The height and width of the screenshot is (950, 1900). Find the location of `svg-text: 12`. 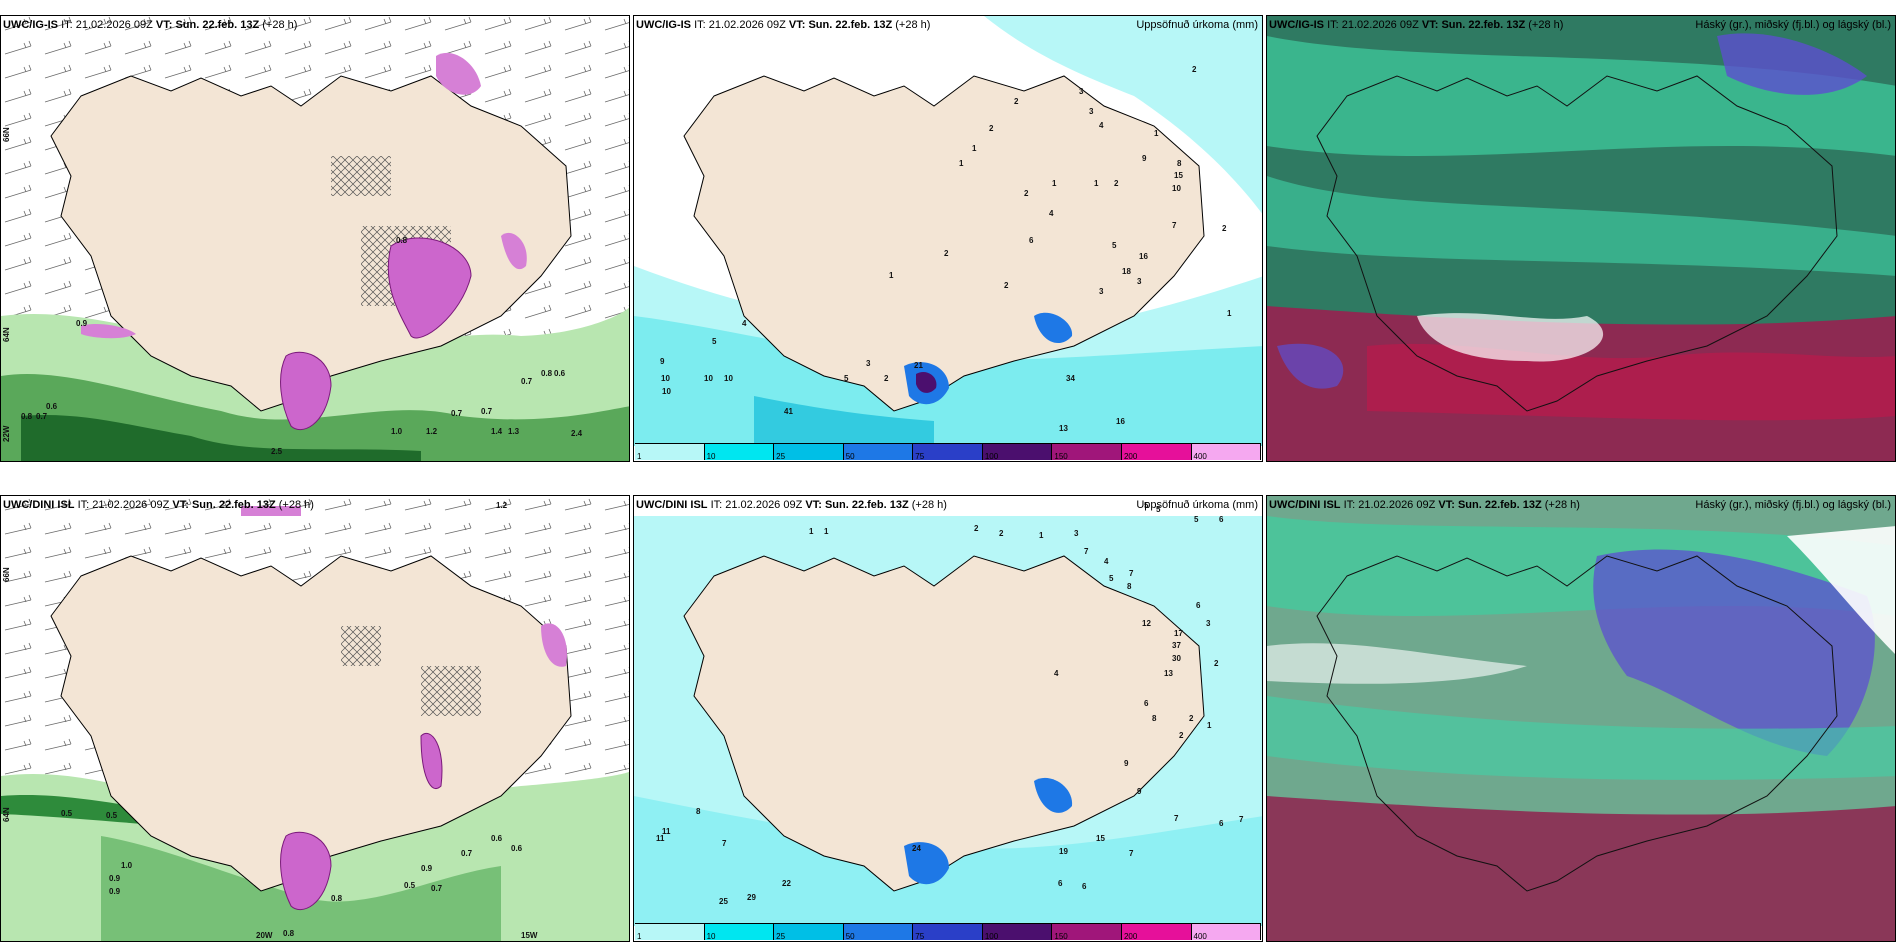

svg-text: 12 is located at coordinates (1146, 623).